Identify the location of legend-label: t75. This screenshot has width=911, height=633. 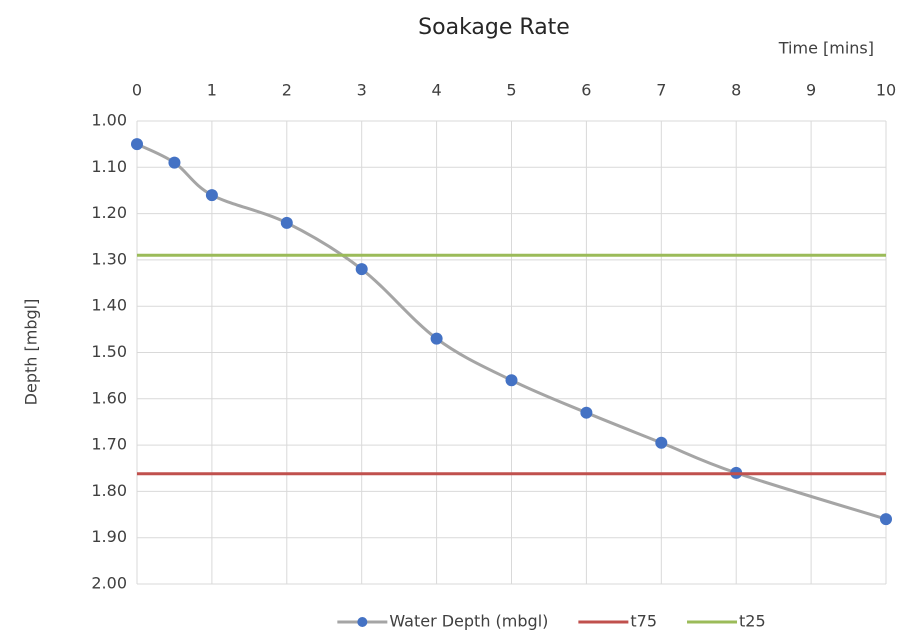
(643, 621).